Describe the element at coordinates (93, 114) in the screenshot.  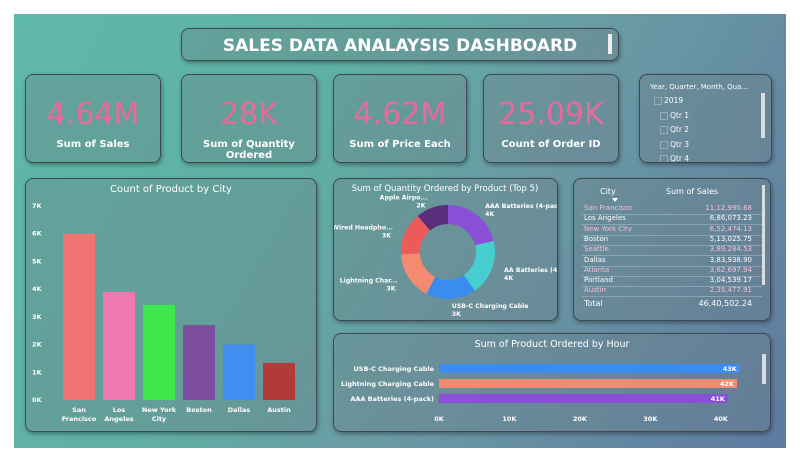
I see `kpi-value: 4.64M` at that location.